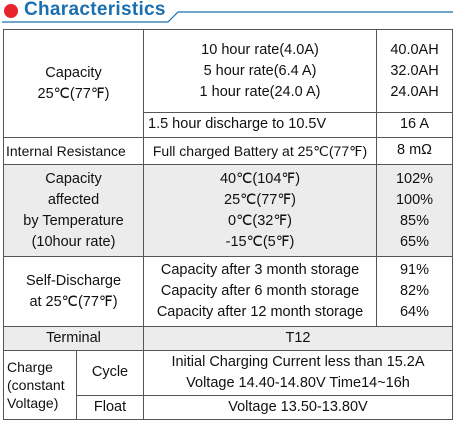 Image resolution: width=455 pixels, height=422 pixels. Describe the element at coordinates (260, 199) in the screenshot. I see `temperature-temp: 25℃(77℉)` at that location.